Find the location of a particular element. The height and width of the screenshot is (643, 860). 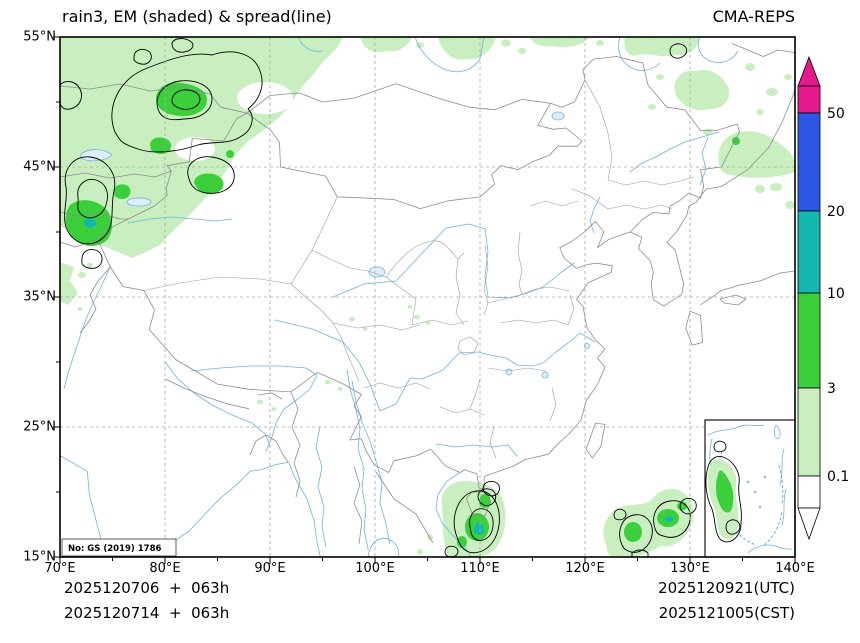

scs-inset is located at coordinates (750, 488).